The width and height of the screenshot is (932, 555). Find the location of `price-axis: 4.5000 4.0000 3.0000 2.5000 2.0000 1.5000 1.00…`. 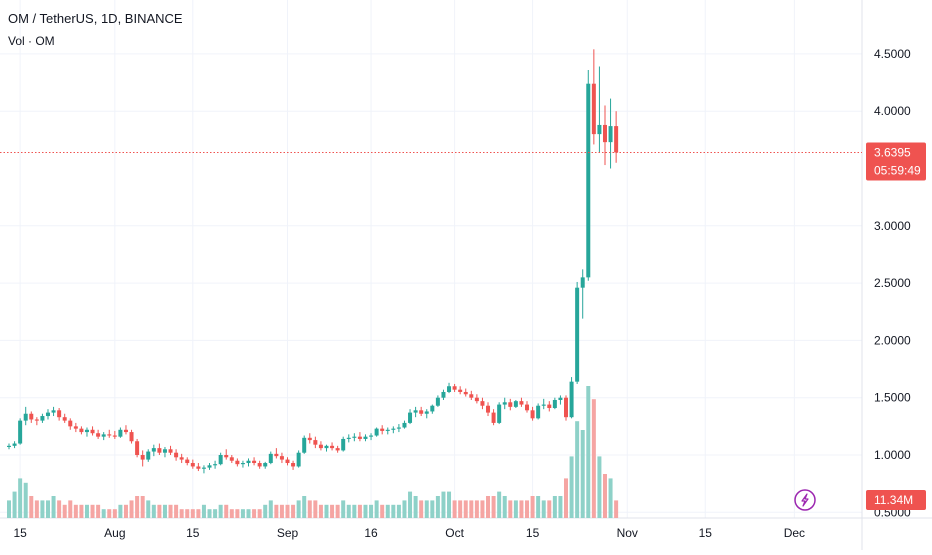

price-axis: 4.5000 4.0000 3.0000 2.5000 2.0000 1.5000 1.00… is located at coordinates (892, 283).